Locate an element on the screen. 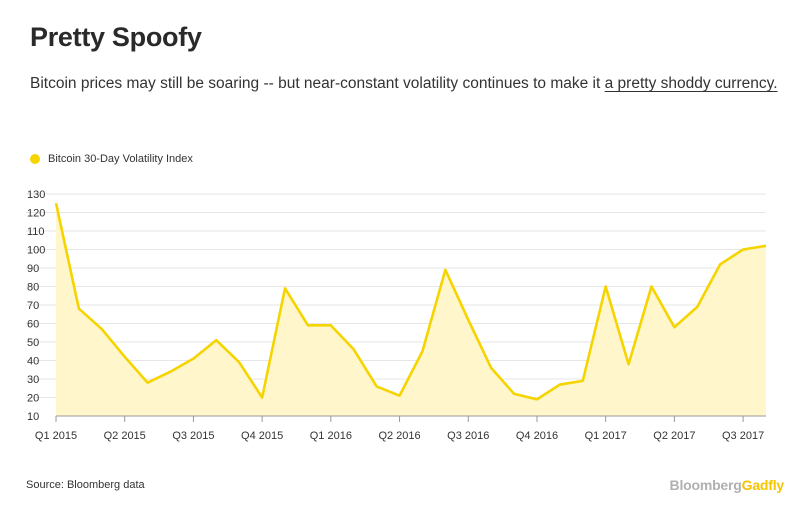 The width and height of the screenshot is (812, 525). legend-label: Bitcoin 30-Day Volatility Index is located at coordinates (120, 159).